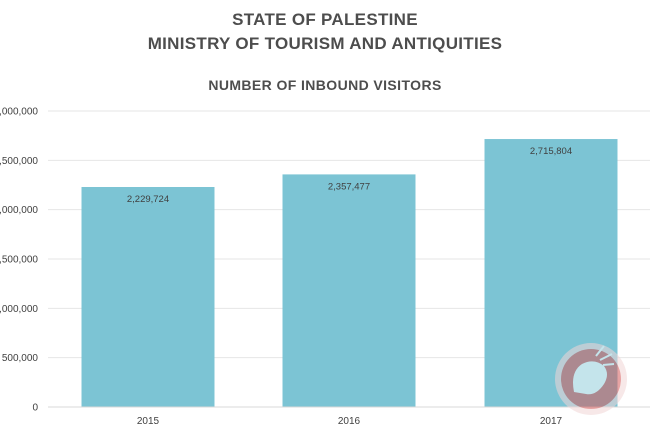 The image size is (650, 433). What do you see at coordinates (551, 421) in the screenshot?
I see `x-category-label: 2017` at bounding box center [551, 421].